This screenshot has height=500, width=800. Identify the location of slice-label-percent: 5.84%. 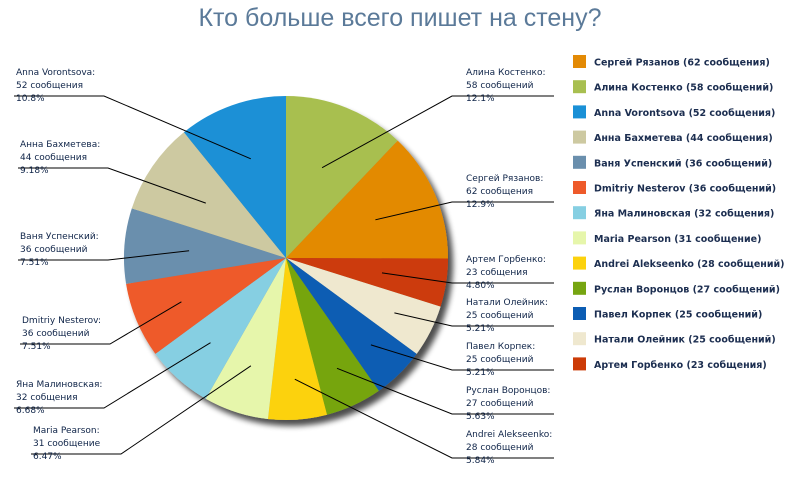
(480, 461).